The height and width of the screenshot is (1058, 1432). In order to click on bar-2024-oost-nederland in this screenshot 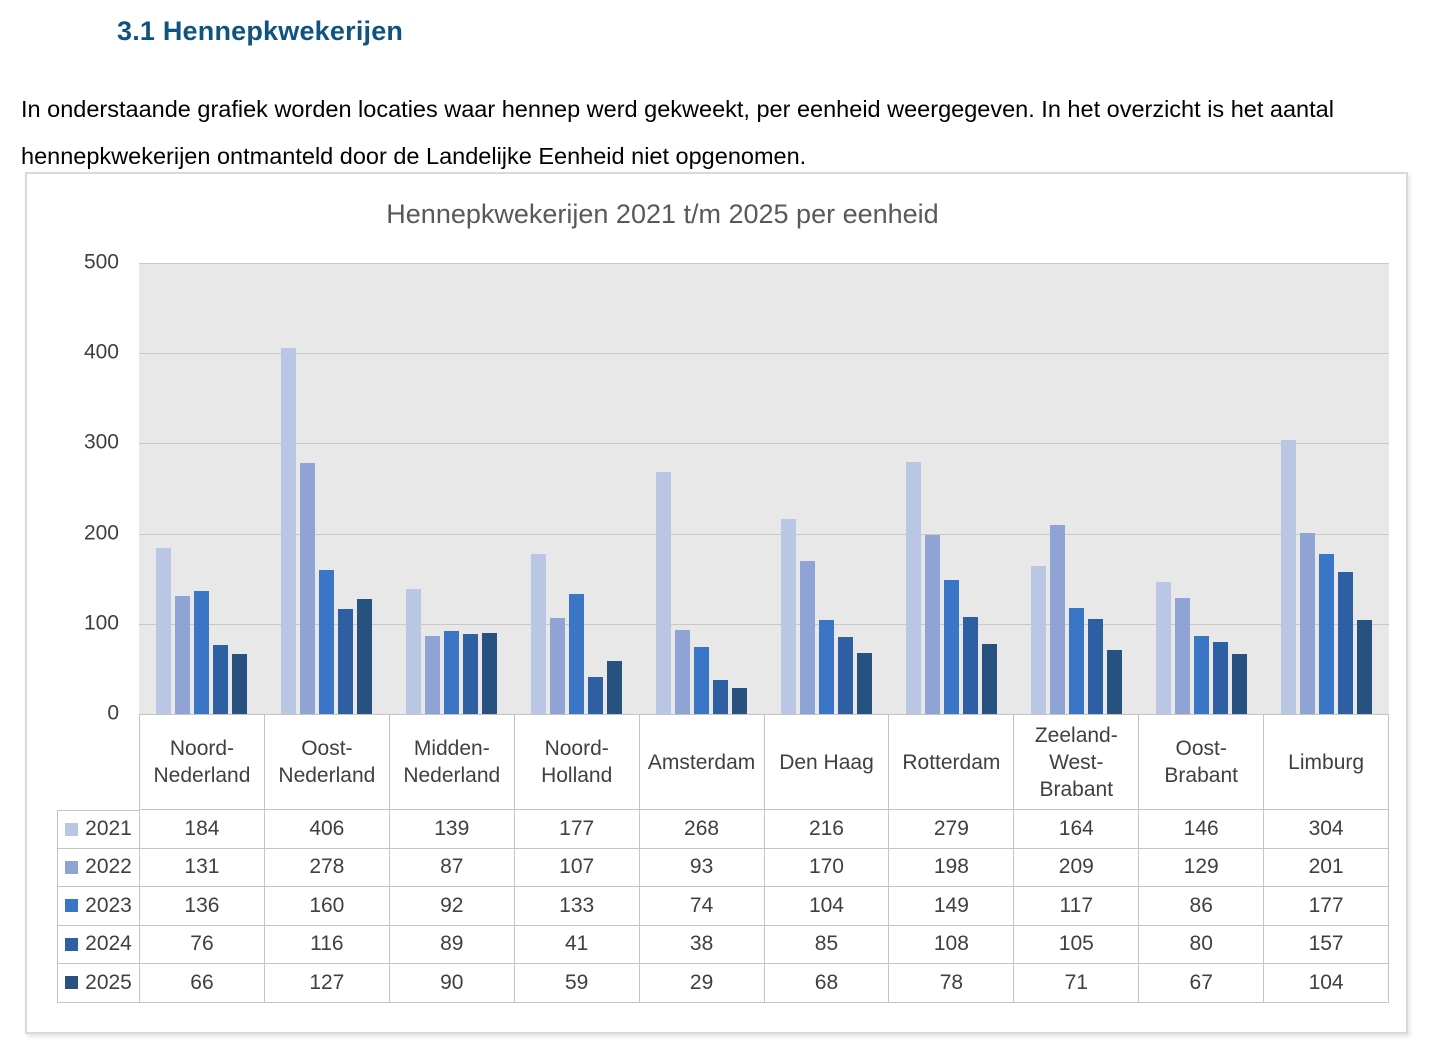, I will do `click(345, 661)`.